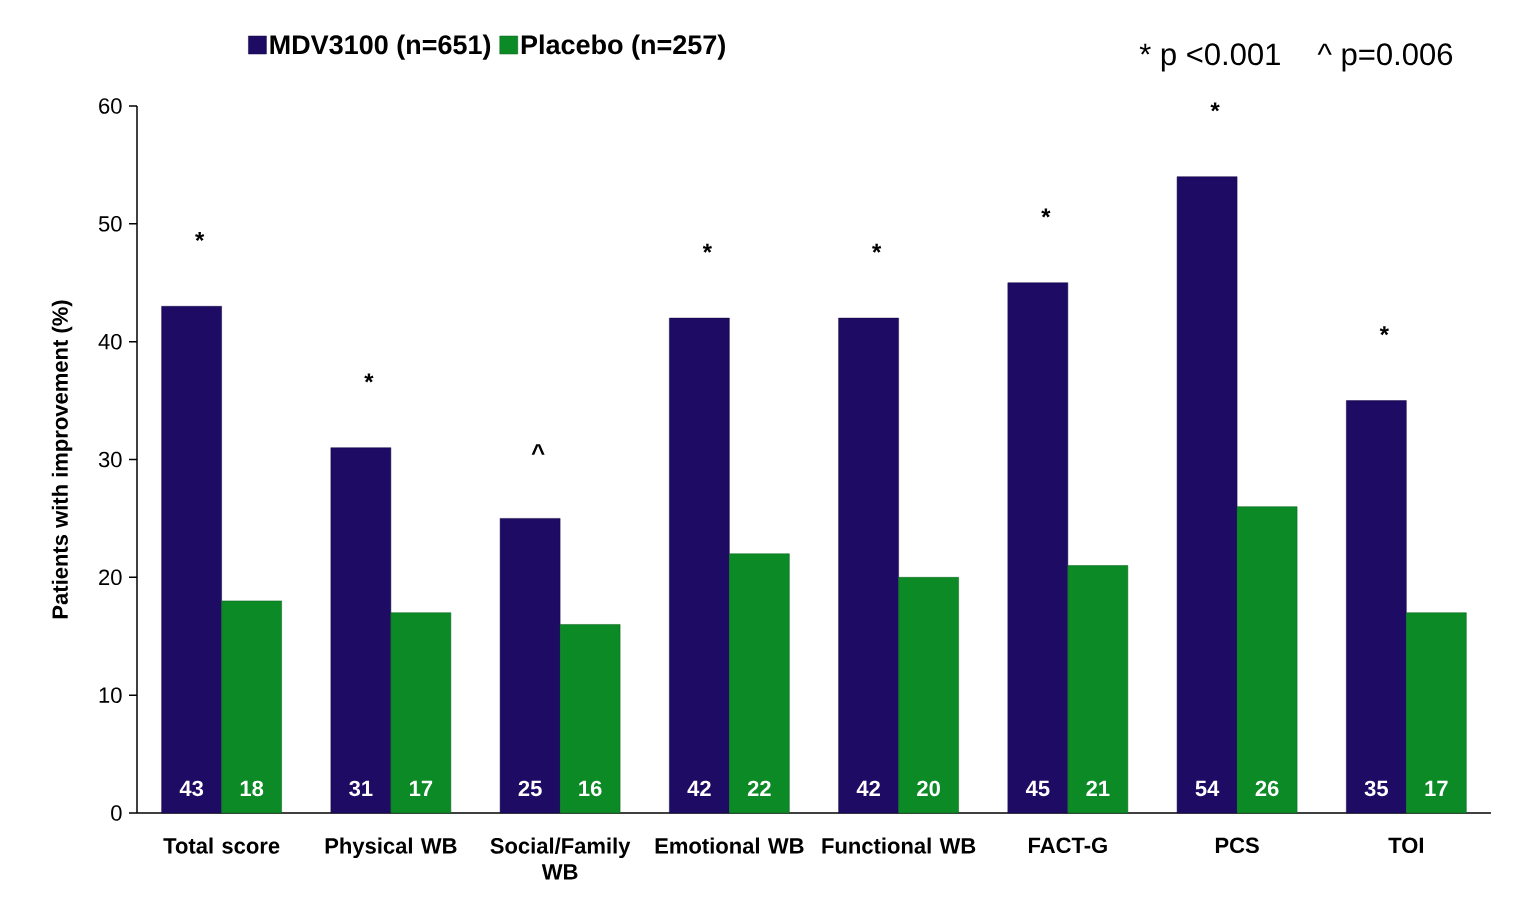  Describe the element at coordinates (623, 47) in the screenshot. I see `legend-label: Placebo (n=257)` at that location.